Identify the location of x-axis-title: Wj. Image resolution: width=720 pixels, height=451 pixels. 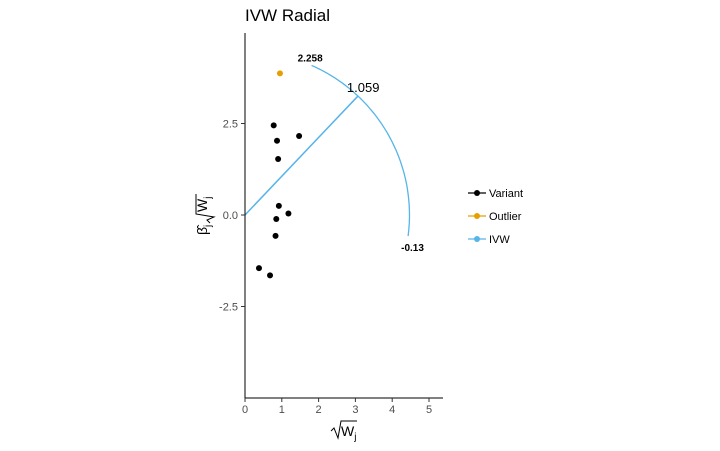
(343, 431).